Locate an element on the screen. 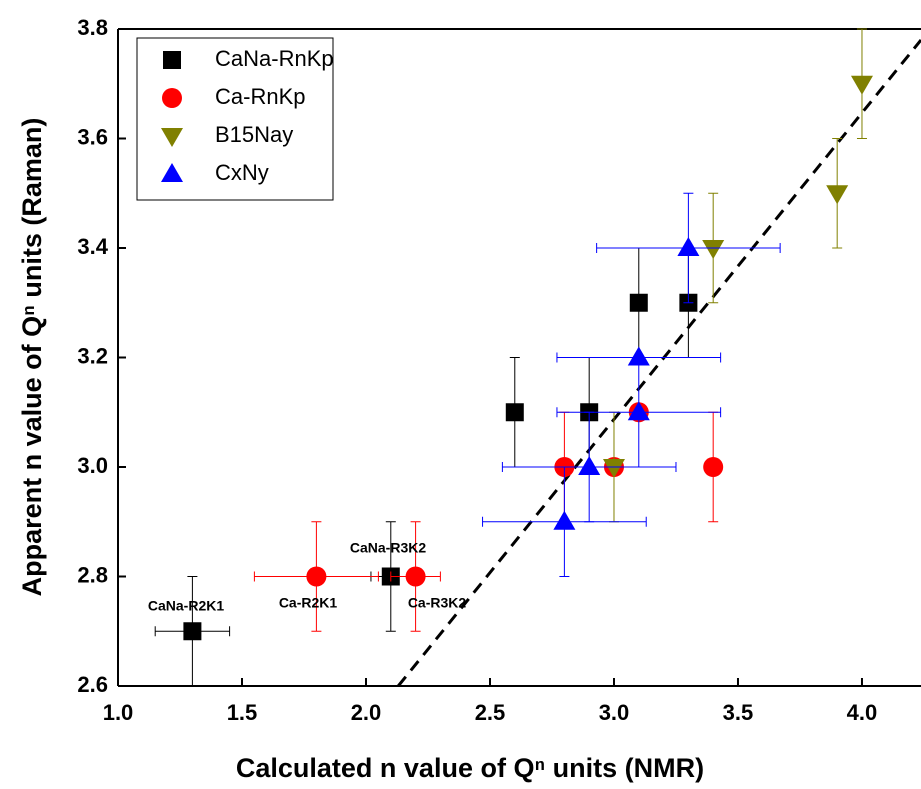 This screenshot has height=789, width=921. annotation: Ca-R3K2 is located at coordinates (437, 603).